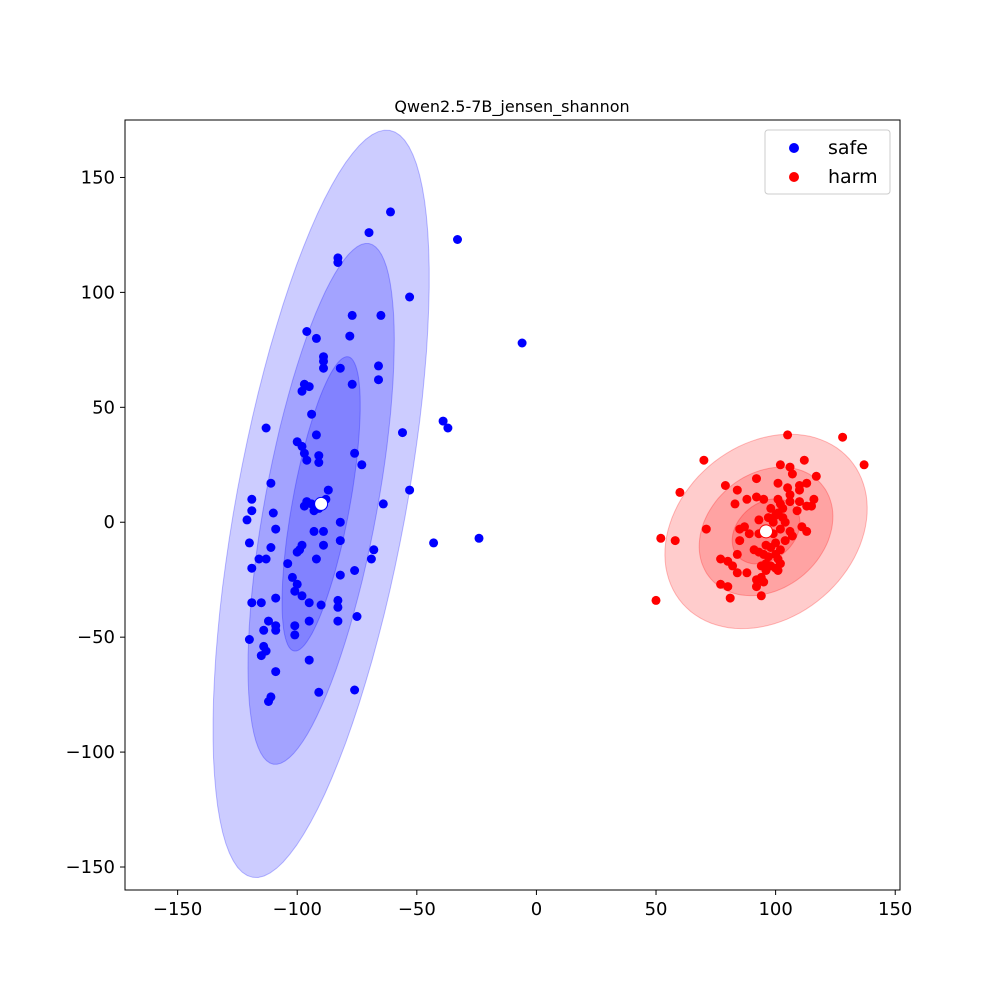  Describe the element at coordinates (98, 177) in the screenshot. I see `y-tick-label: 150` at that location.